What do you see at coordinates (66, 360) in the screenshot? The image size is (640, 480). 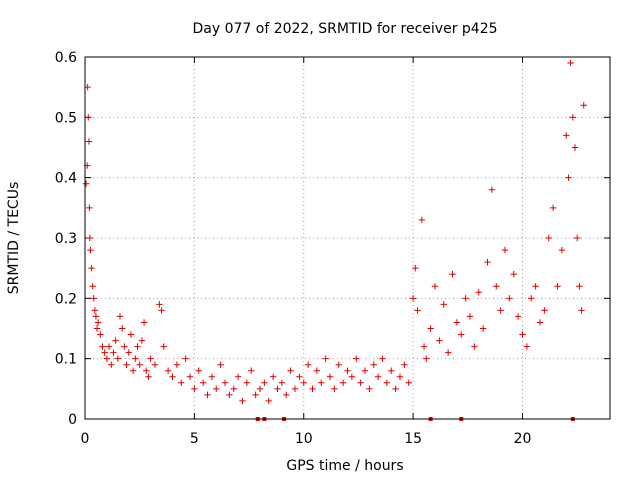 I see `y-tick-label: 0.1` at bounding box center [66, 360].